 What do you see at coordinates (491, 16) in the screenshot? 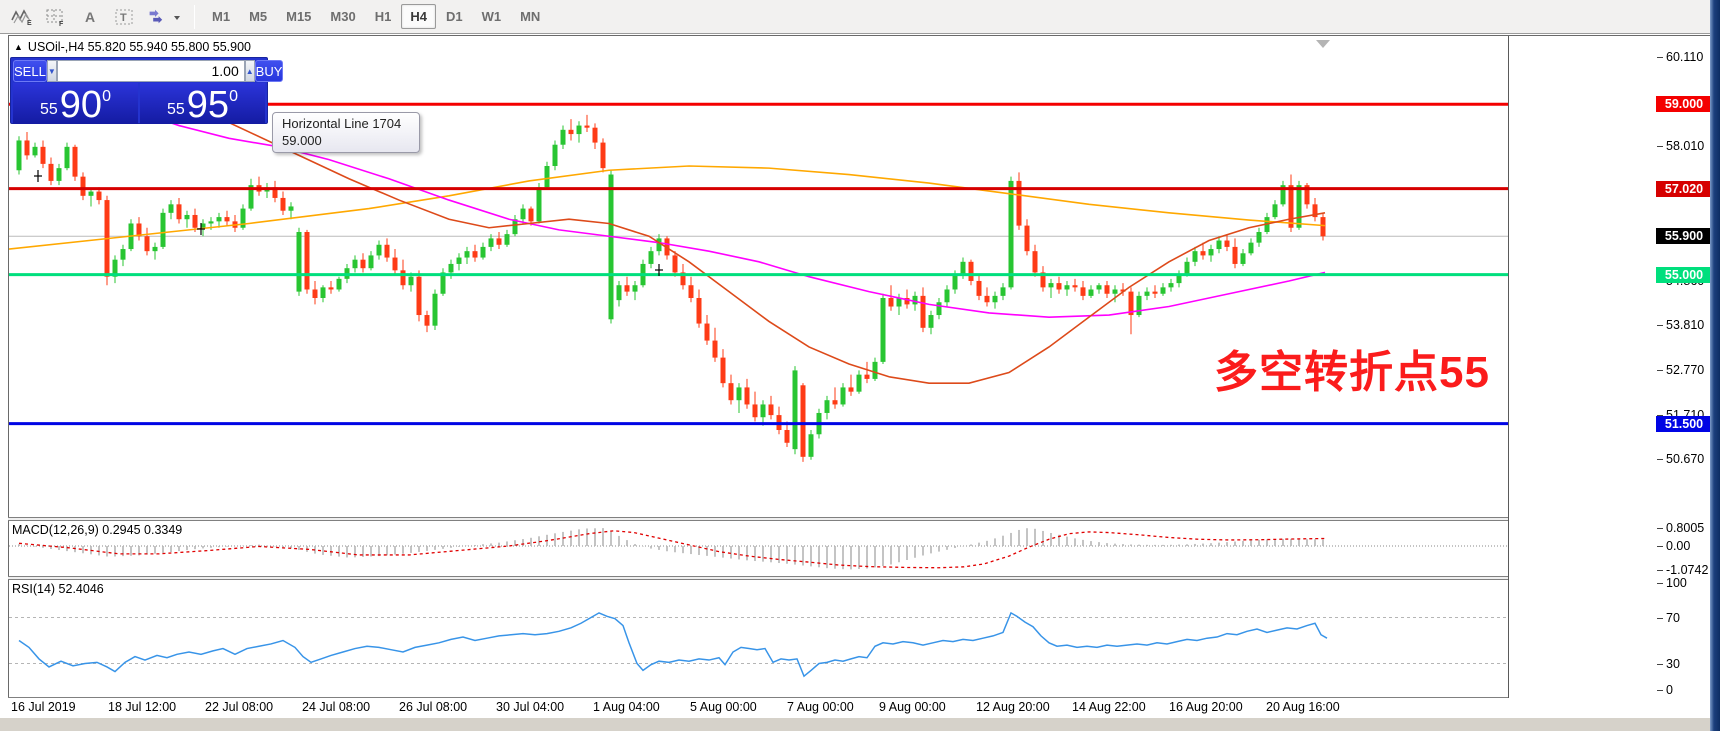
I see `timeframe-w1: W1` at bounding box center [491, 16].